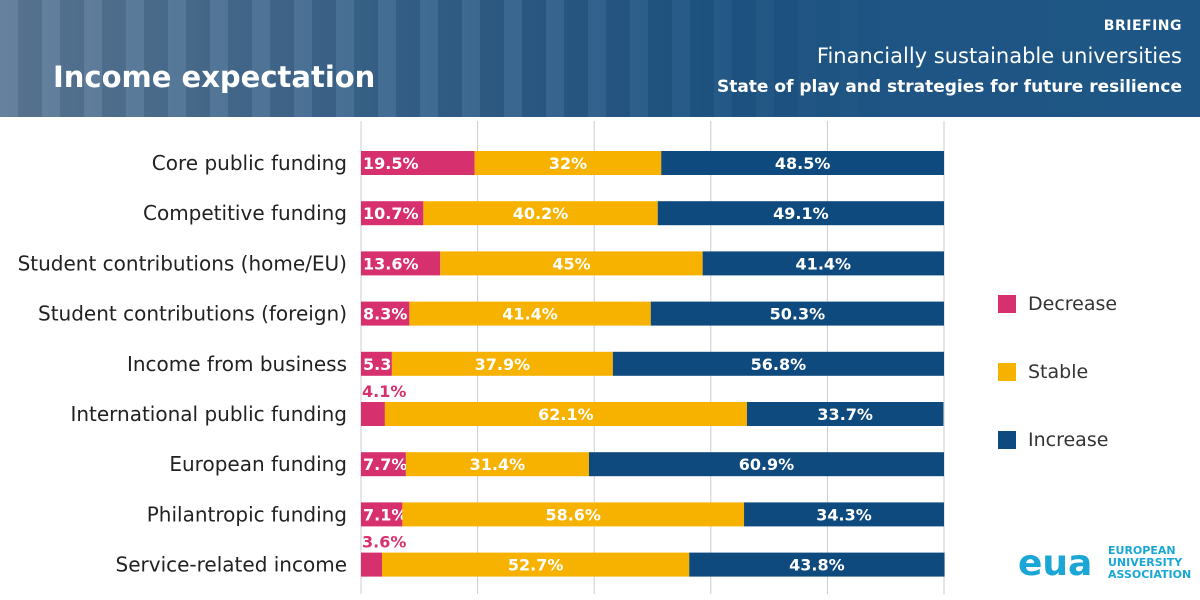  I want to click on chart-legend: Decrease Stable Increase, so click(1057, 372).